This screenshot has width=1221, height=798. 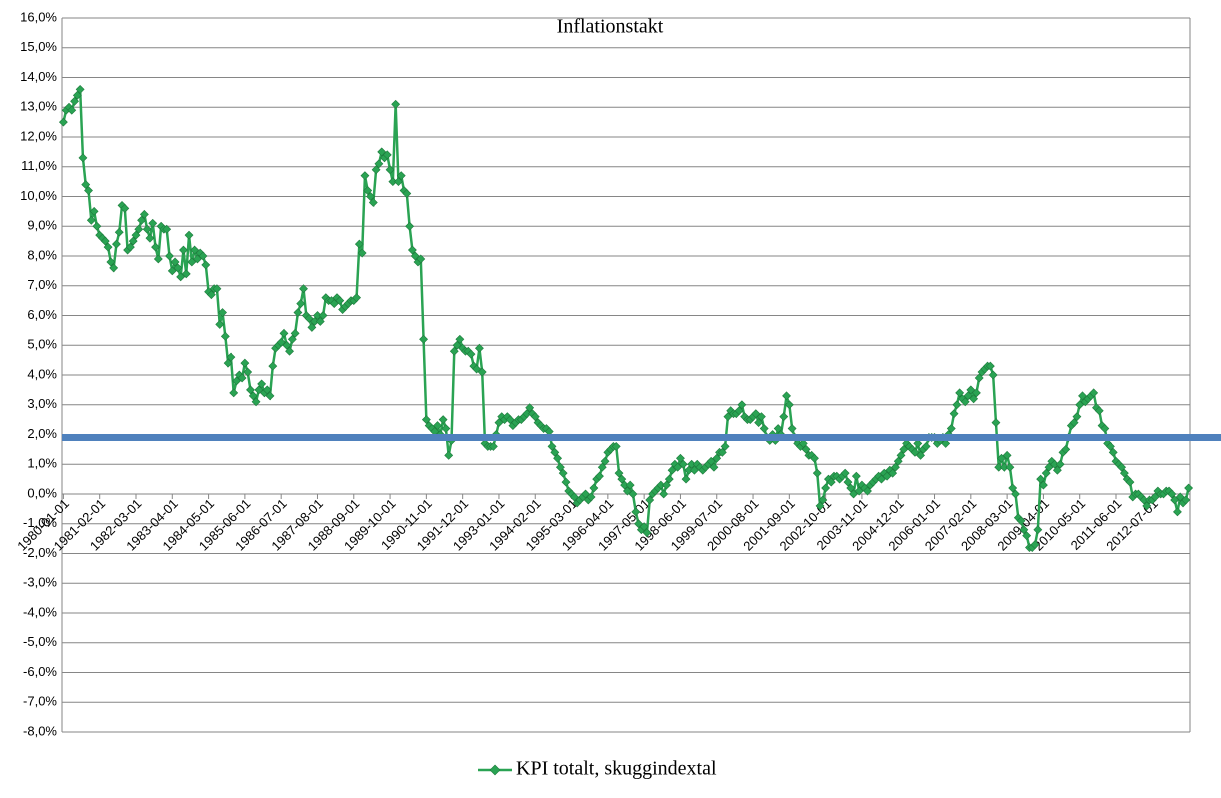 What do you see at coordinates (42, 403) in the screenshot?
I see `y-tick-label: 3,0%` at bounding box center [42, 403].